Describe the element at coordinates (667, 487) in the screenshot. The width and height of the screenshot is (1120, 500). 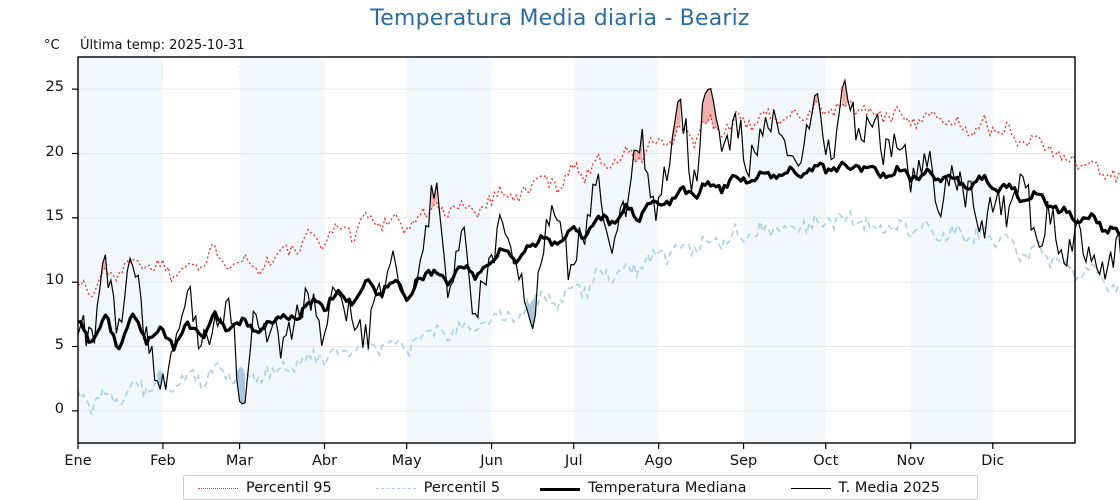
I see `legend-label: Temperatura Mediana` at that location.